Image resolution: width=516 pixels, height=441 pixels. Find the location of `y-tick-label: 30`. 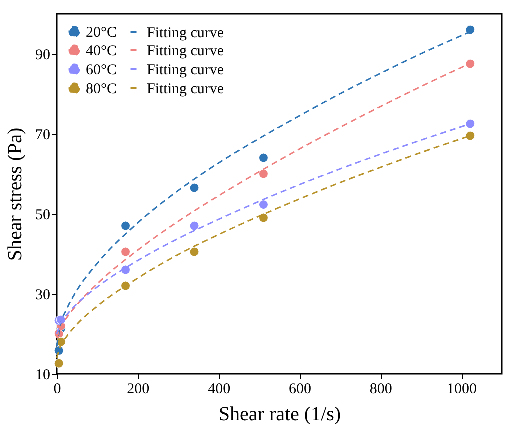

y-tick-label: 30 is located at coordinates (43, 296).